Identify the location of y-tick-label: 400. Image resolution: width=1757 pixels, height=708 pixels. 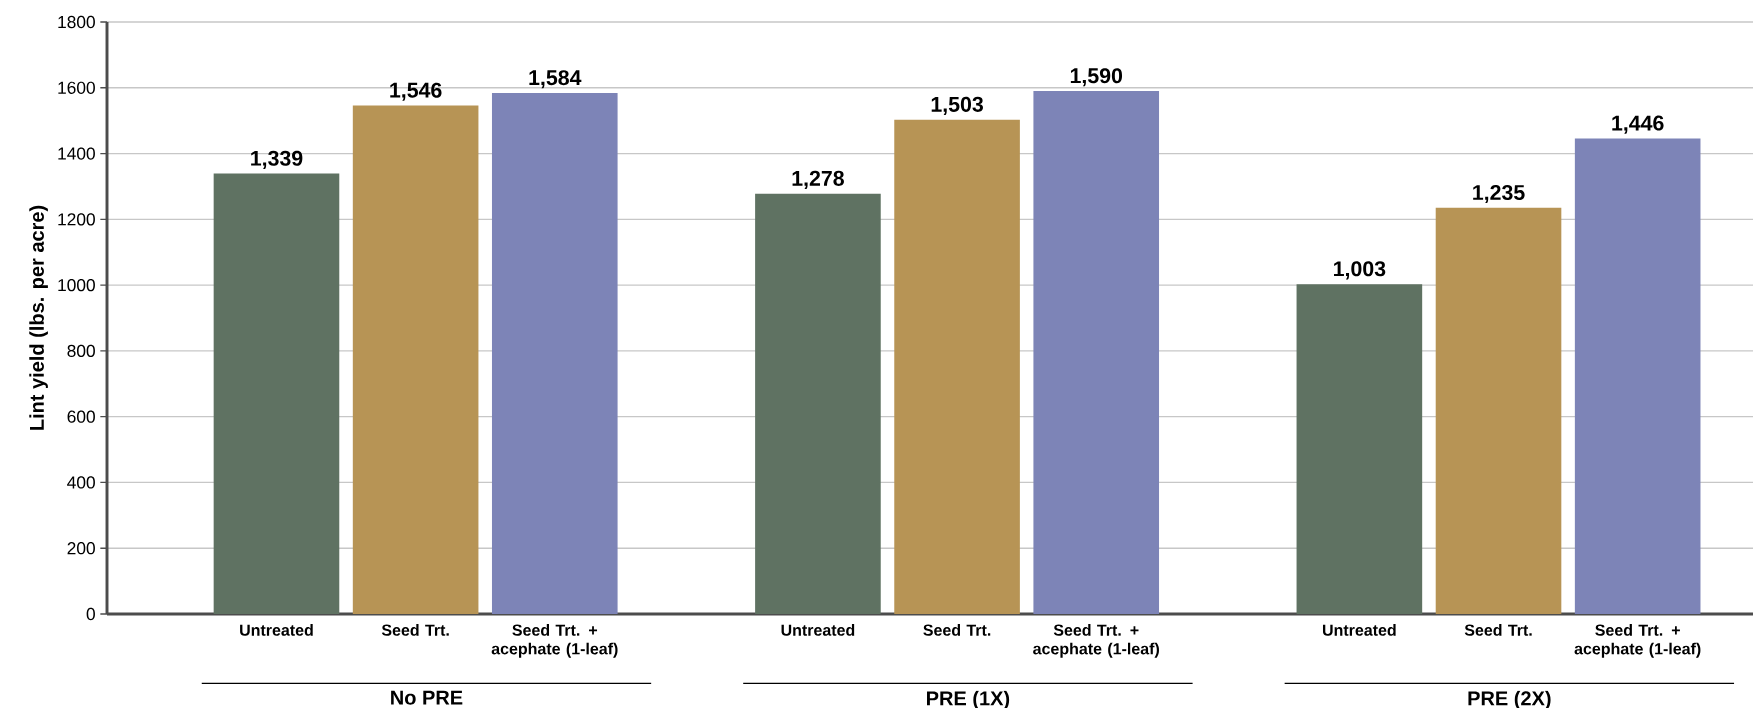
(81, 482).